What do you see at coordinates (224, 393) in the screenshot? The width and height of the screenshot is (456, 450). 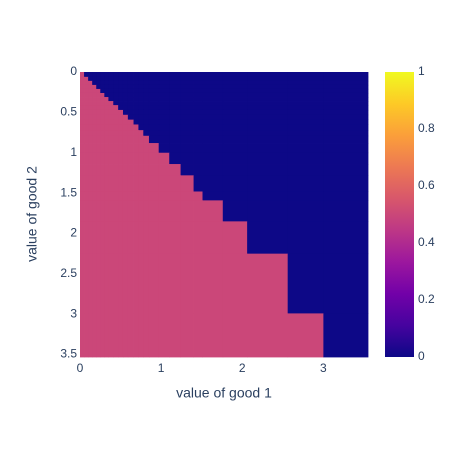 I see `x-axis-title: value of good 1` at bounding box center [224, 393].